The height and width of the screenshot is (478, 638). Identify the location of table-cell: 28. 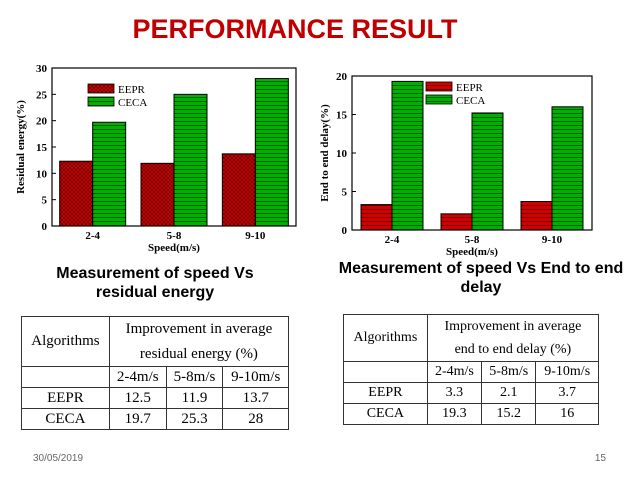
(255, 419).